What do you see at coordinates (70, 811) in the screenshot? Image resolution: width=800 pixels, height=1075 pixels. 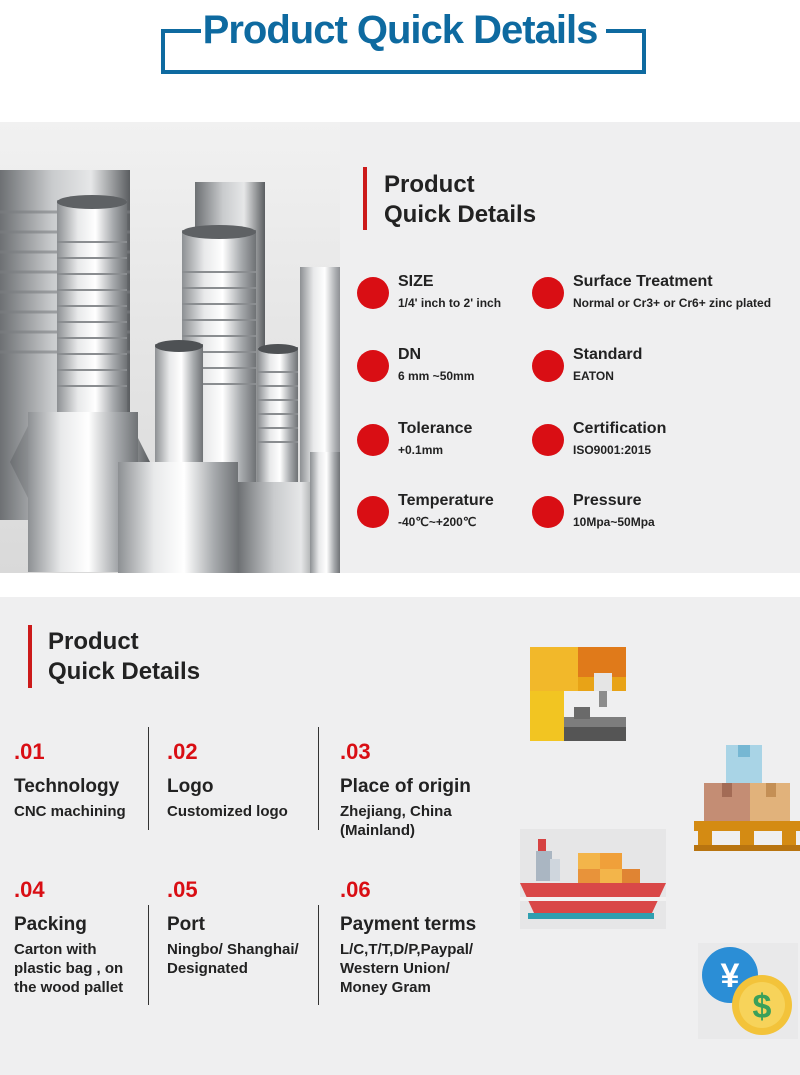 I see `detail-value: CNC machining` at bounding box center [70, 811].